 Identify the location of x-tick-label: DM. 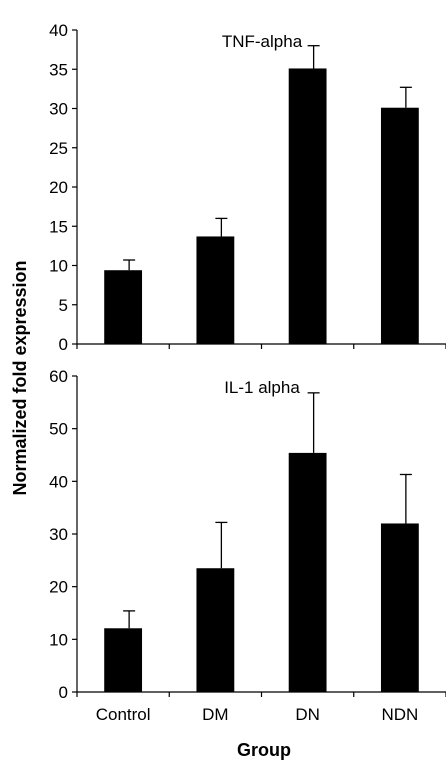
(215, 714).